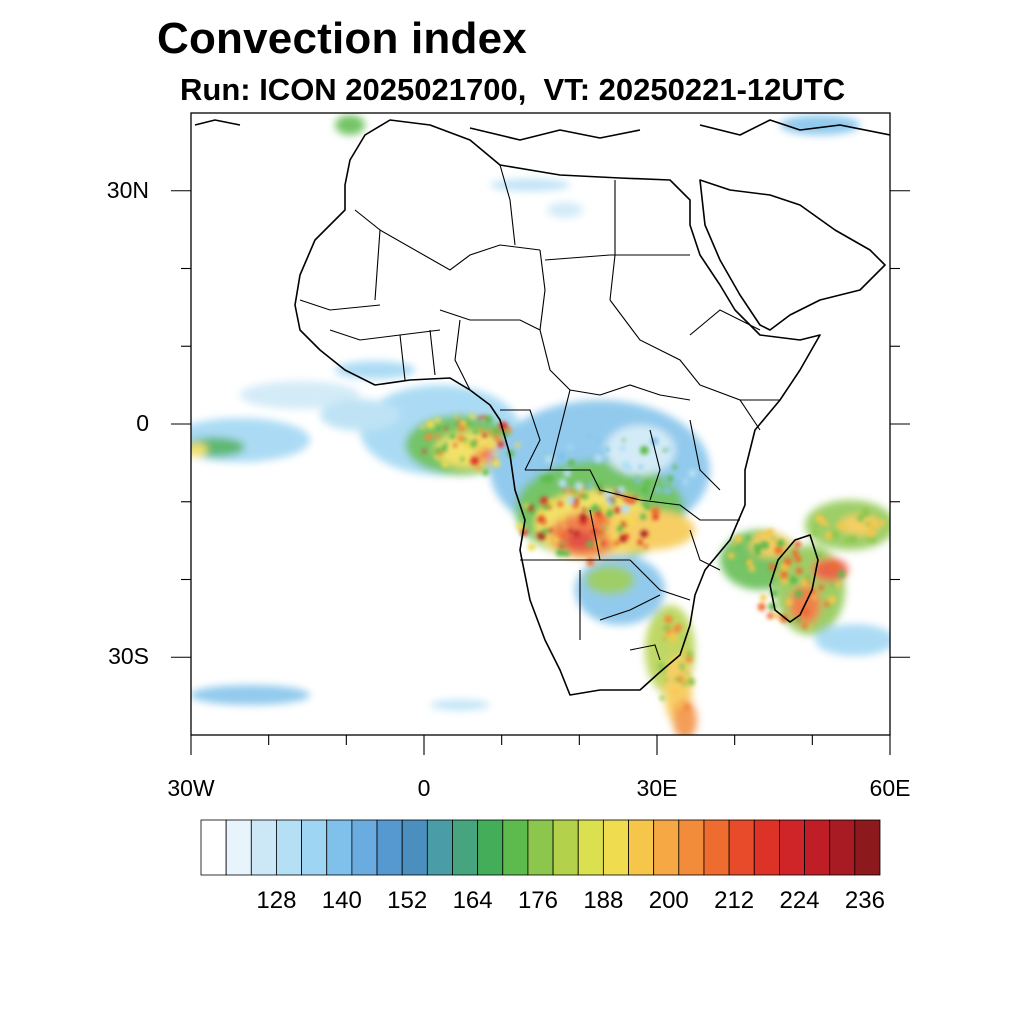  Describe the element at coordinates (668, 900) in the screenshot. I see `colorbar-label: 200` at that location.